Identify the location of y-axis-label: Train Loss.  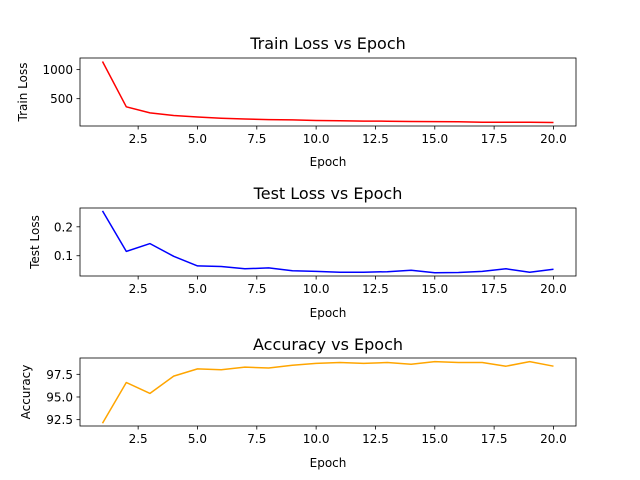
(23, 93).